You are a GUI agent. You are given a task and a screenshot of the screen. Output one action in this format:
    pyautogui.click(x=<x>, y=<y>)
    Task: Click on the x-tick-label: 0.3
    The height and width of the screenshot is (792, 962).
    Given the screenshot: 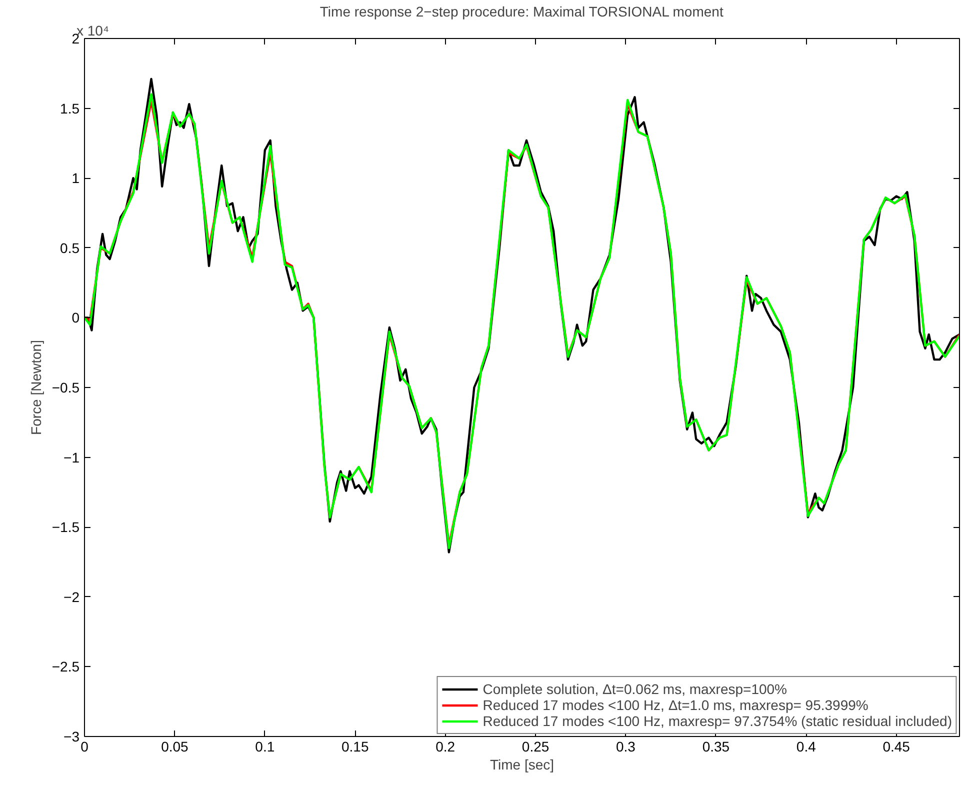 What is the action you would take?
    pyautogui.click(x=626, y=746)
    